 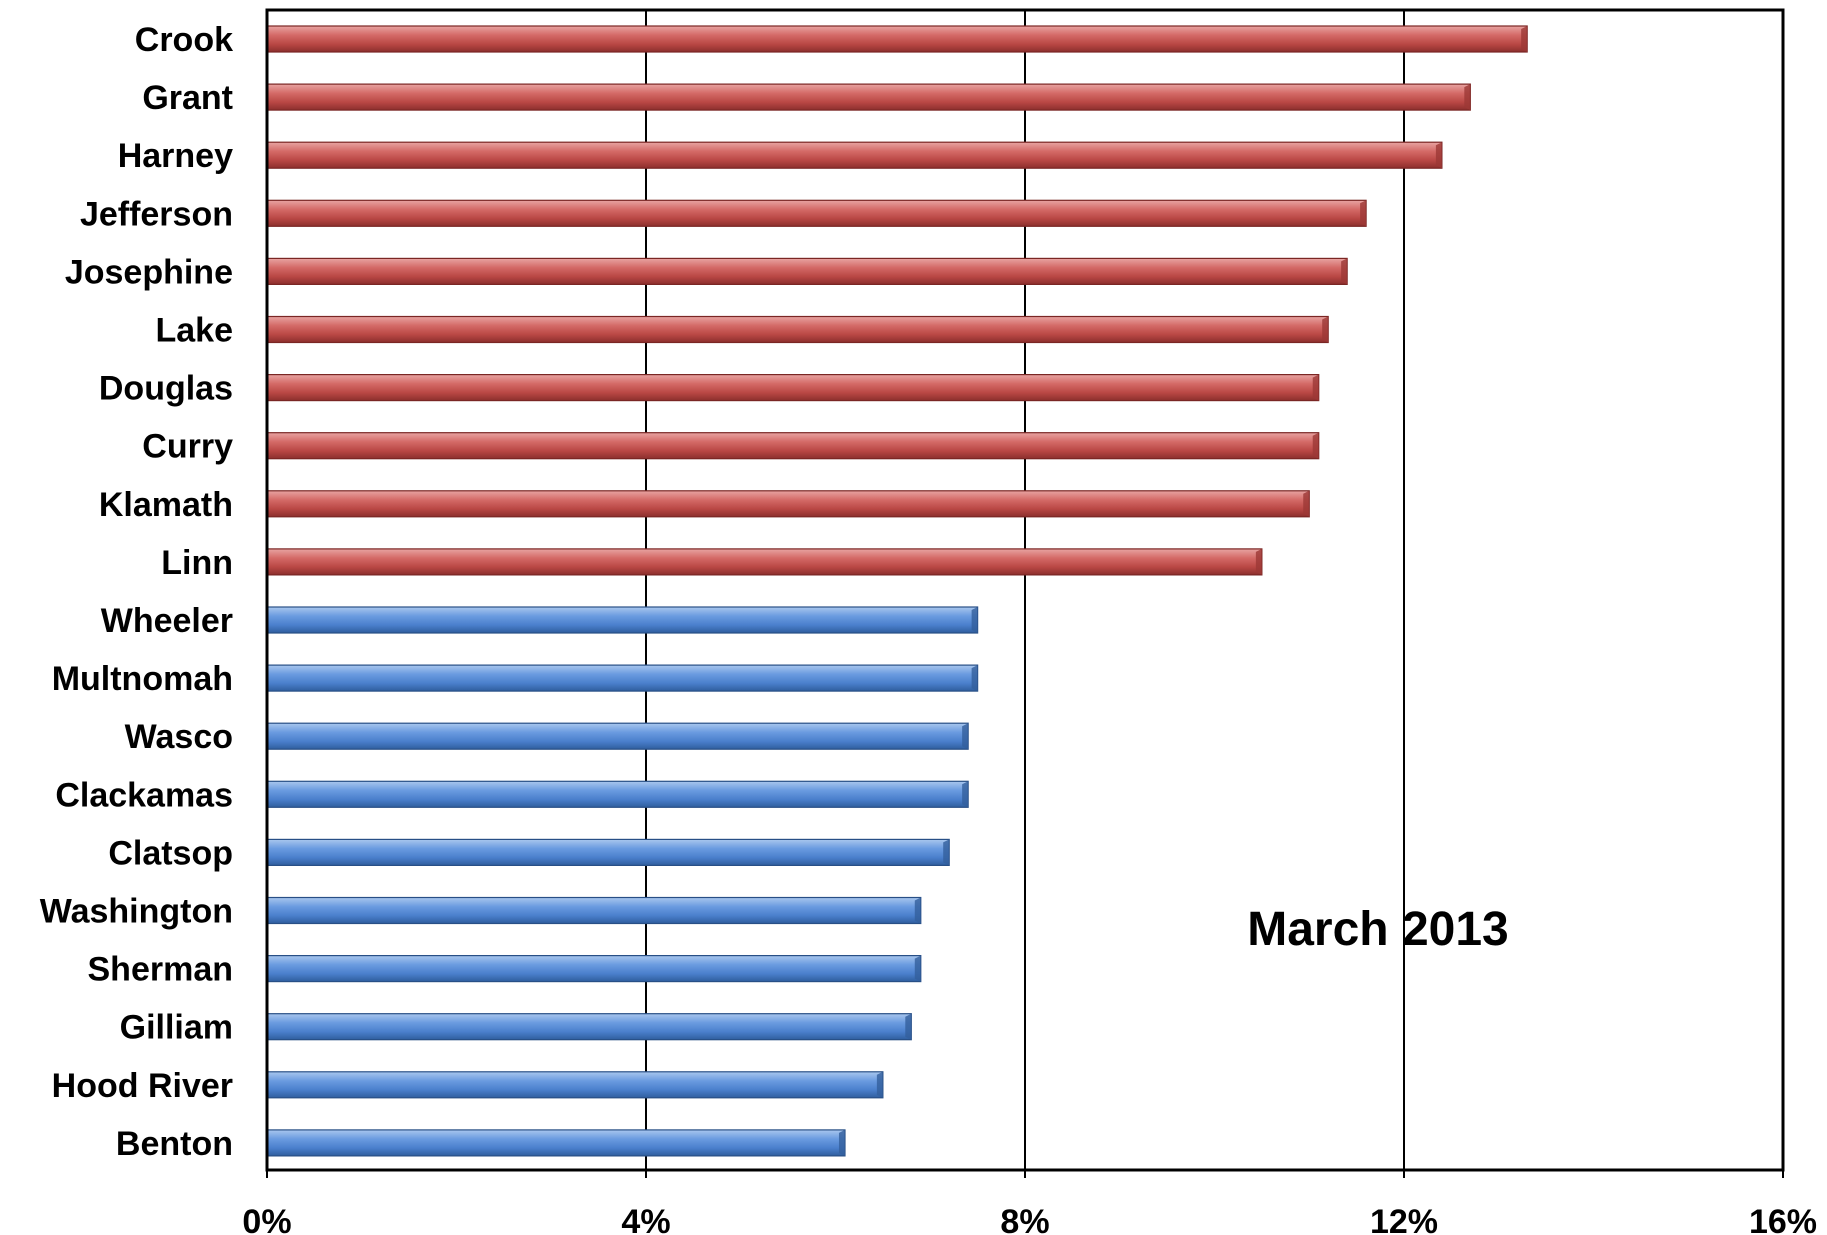 I want to click on category-label: Grant, so click(x=187, y=98).